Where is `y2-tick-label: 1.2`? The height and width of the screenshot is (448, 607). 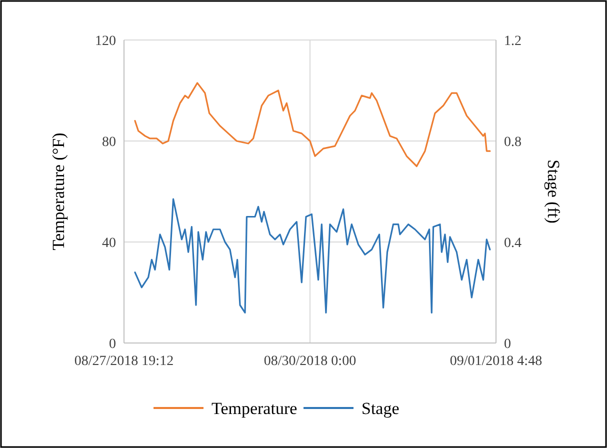
y2-tick-label: 1.2 is located at coordinates (513, 41).